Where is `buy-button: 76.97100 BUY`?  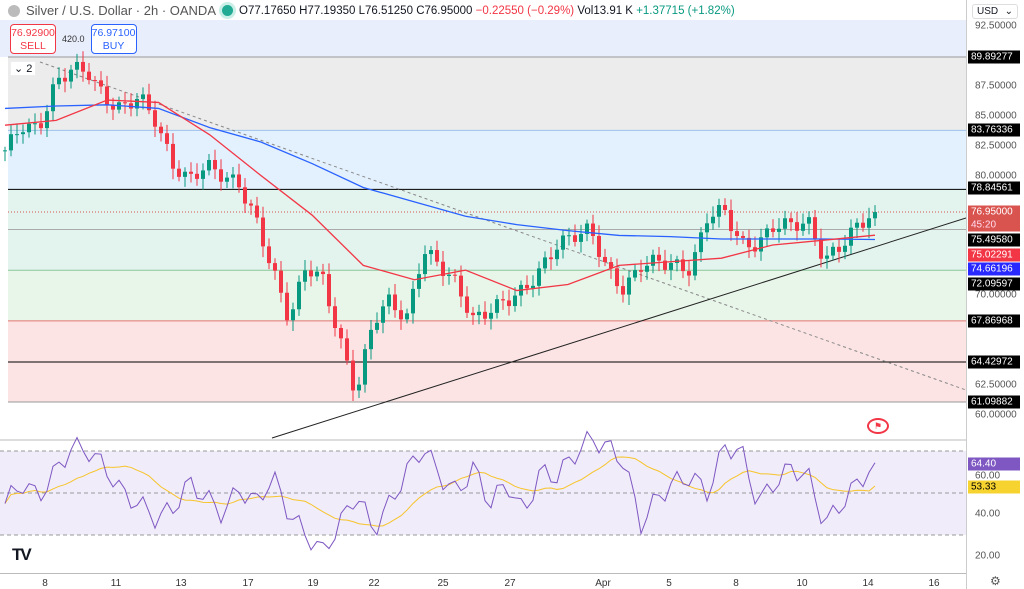
buy-button: 76.97100 BUY is located at coordinates (113, 39).